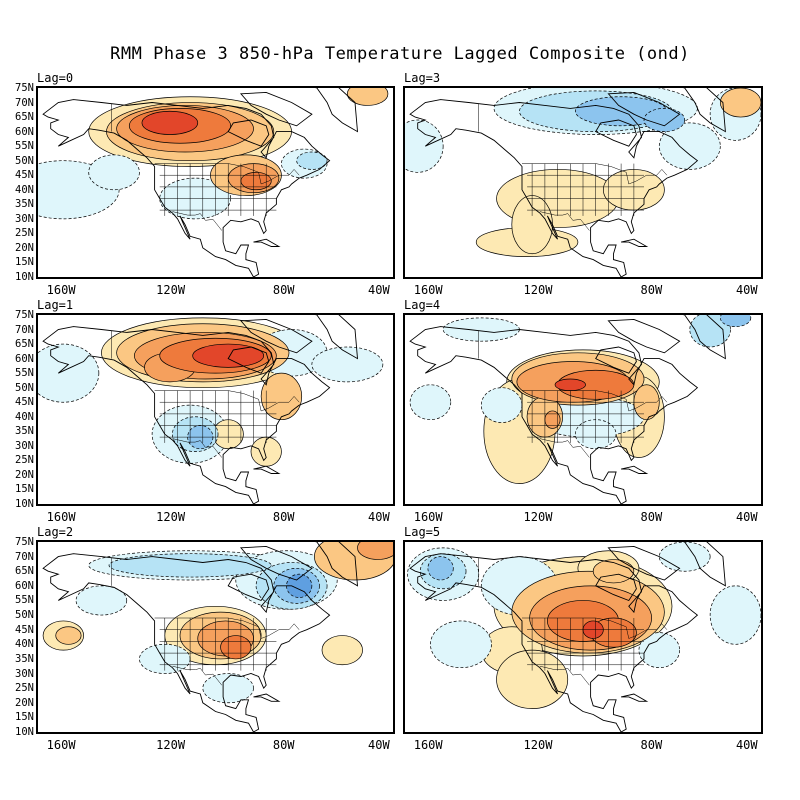 This screenshot has width=800, height=800. I want to click on panel-lag-label: Lag=0, so click(55, 78).